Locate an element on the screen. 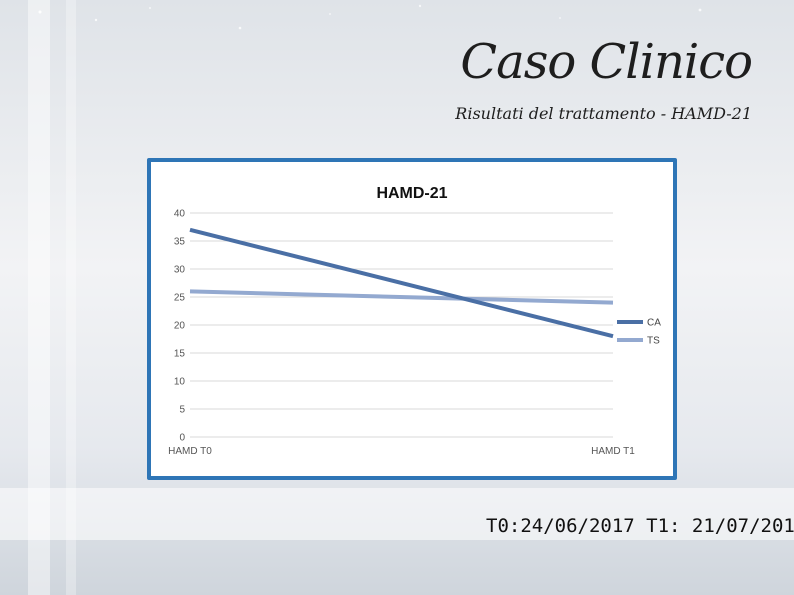  y-tick-label-10: 10 is located at coordinates (180, 382).